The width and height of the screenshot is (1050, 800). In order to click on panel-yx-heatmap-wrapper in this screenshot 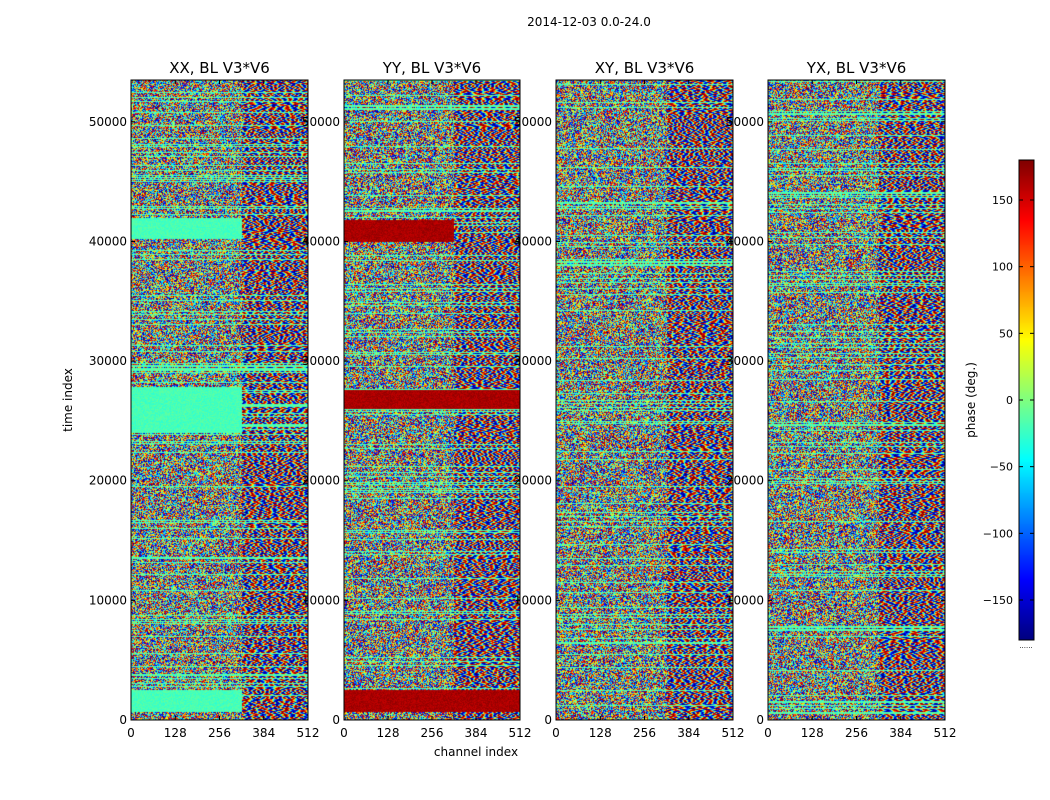, I will do `click(856, 400)`.